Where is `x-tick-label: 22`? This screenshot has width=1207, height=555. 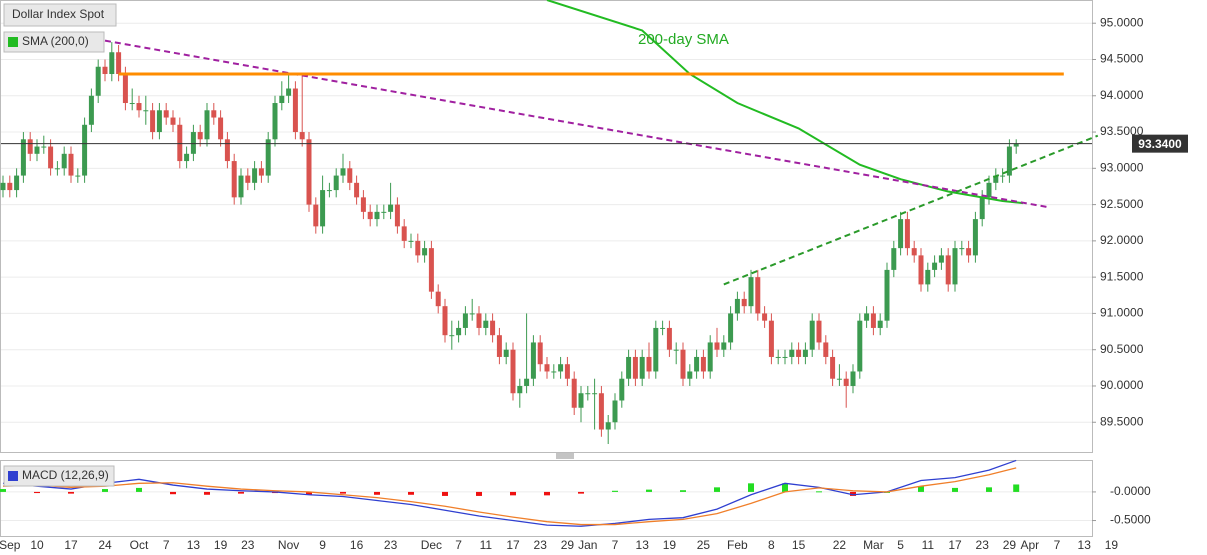
x-tick-label: 22 is located at coordinates (840, 545).